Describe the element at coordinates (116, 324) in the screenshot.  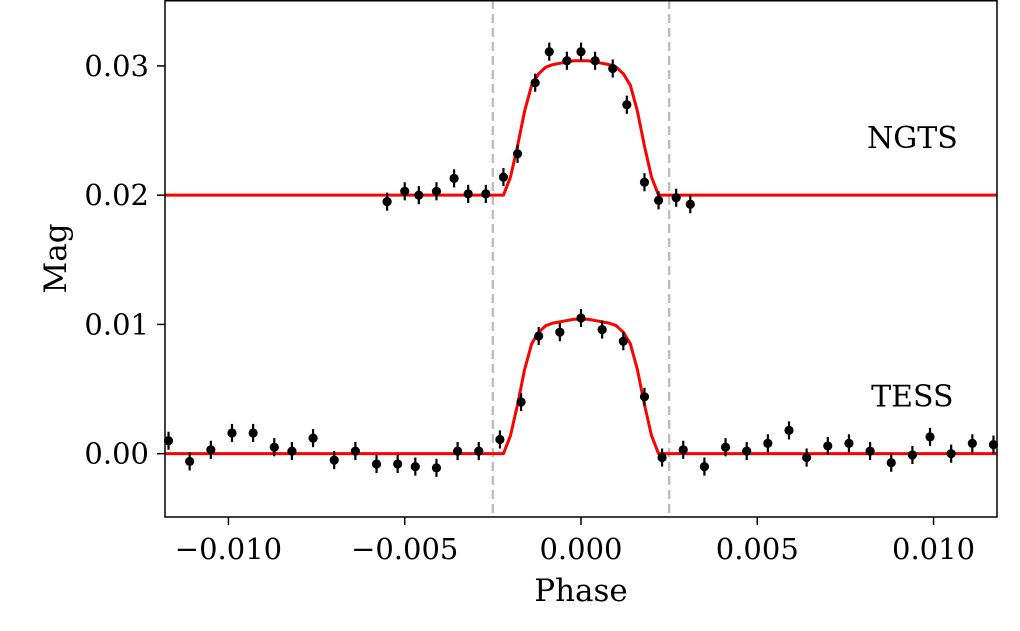
I see `y-tick-label: 0.01` at that location.